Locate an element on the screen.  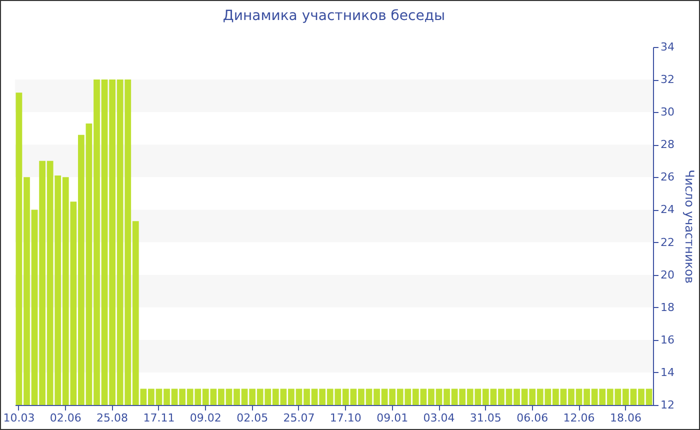
chart-title: Динамика участников беседы is located at coordinates (334, 16).